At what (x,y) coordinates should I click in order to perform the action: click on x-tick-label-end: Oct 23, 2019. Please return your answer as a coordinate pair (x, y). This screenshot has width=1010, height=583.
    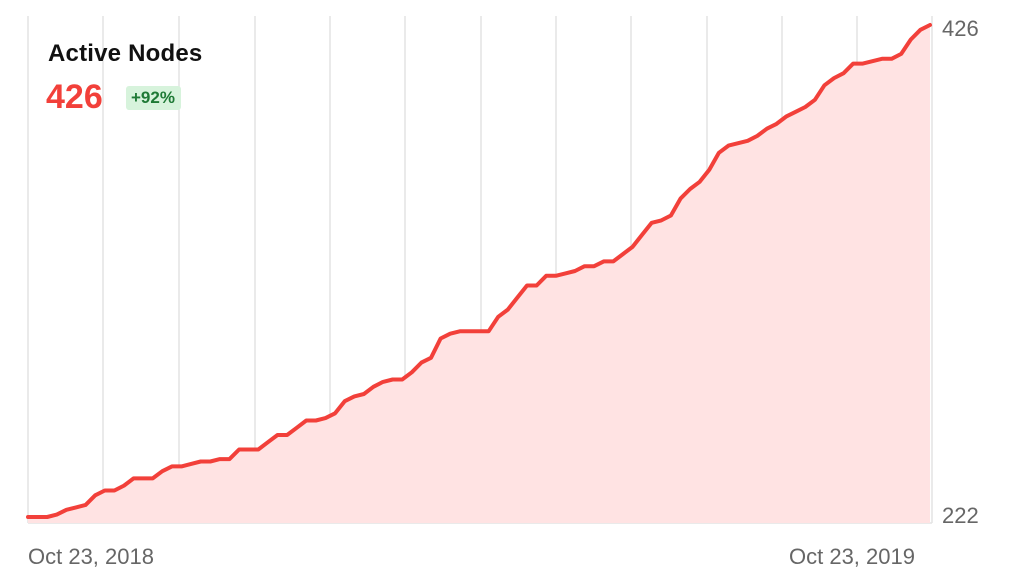
    Looking at the image, I should click on (852, 556).